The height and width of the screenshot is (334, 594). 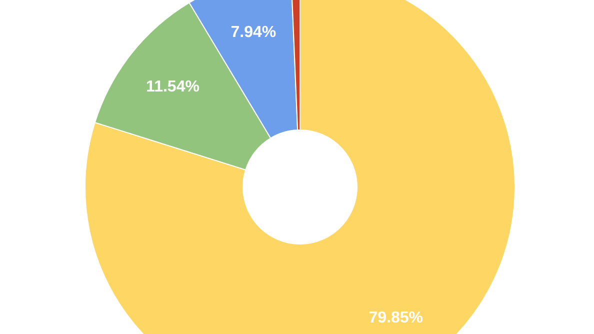 I want to click on data-label: 11.54%, so click(x=173, y=87).